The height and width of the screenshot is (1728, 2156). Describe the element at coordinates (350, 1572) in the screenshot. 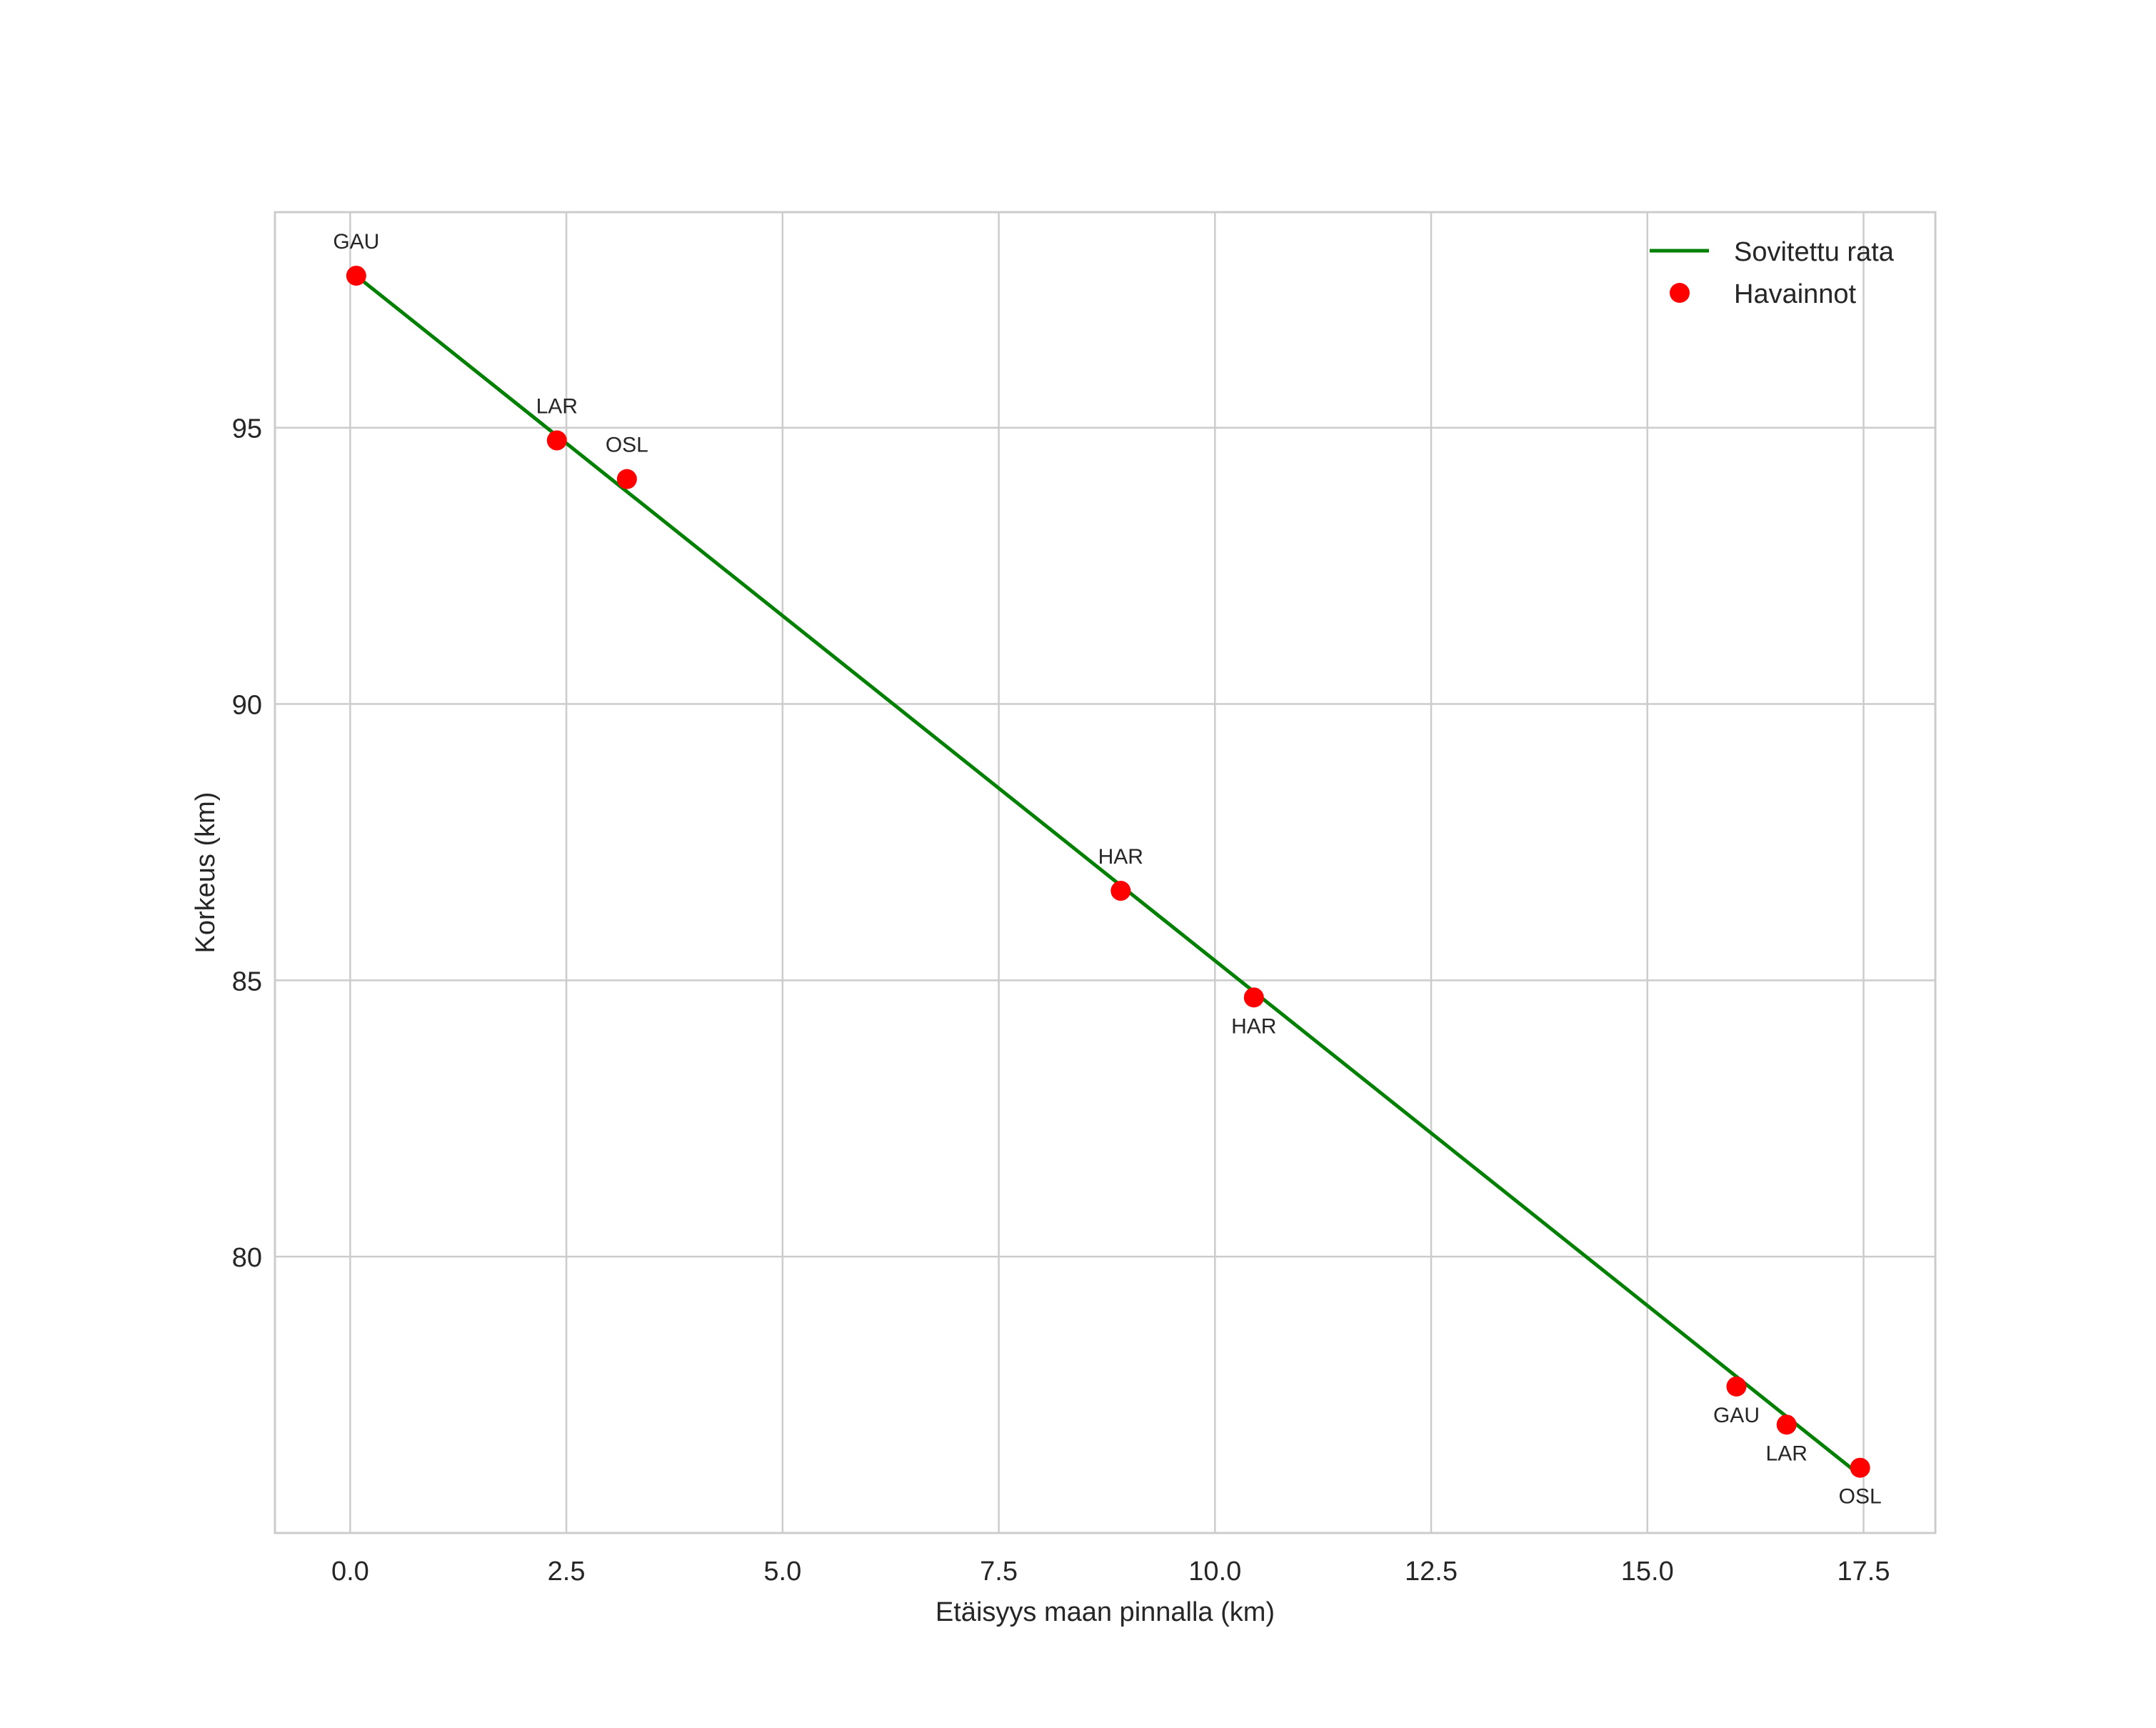

I see `x-tick-label: 0.0` at that location.